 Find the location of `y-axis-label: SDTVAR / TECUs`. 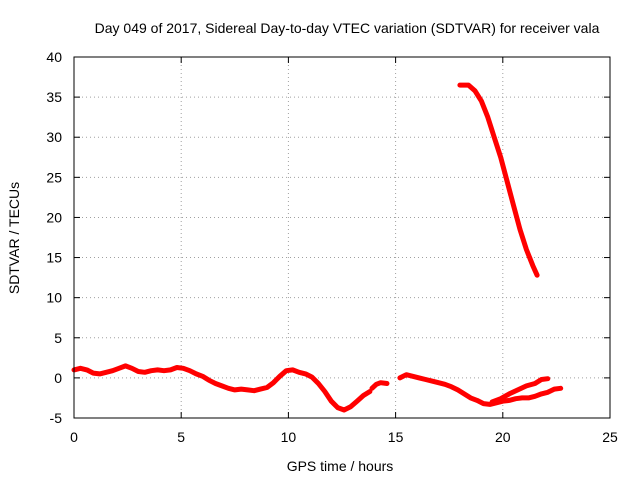

y-axis-label: SDTVAR / TECUs is located at coordinates (14, 238).